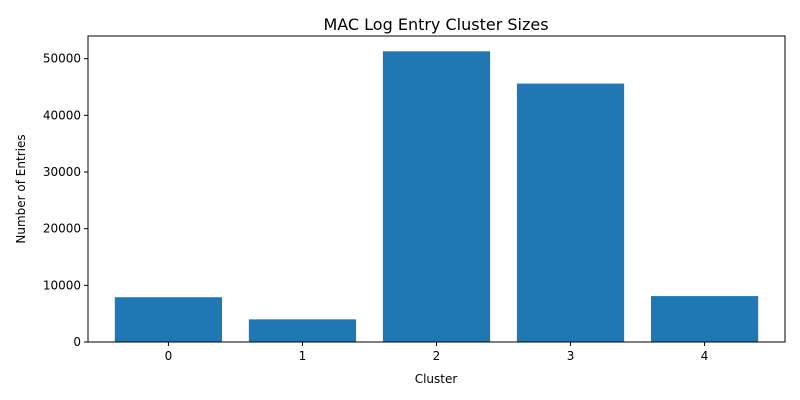 The height and width of the screenshot is (400, 800). I want to click on x-tick-label: 3, so click(571, 356).